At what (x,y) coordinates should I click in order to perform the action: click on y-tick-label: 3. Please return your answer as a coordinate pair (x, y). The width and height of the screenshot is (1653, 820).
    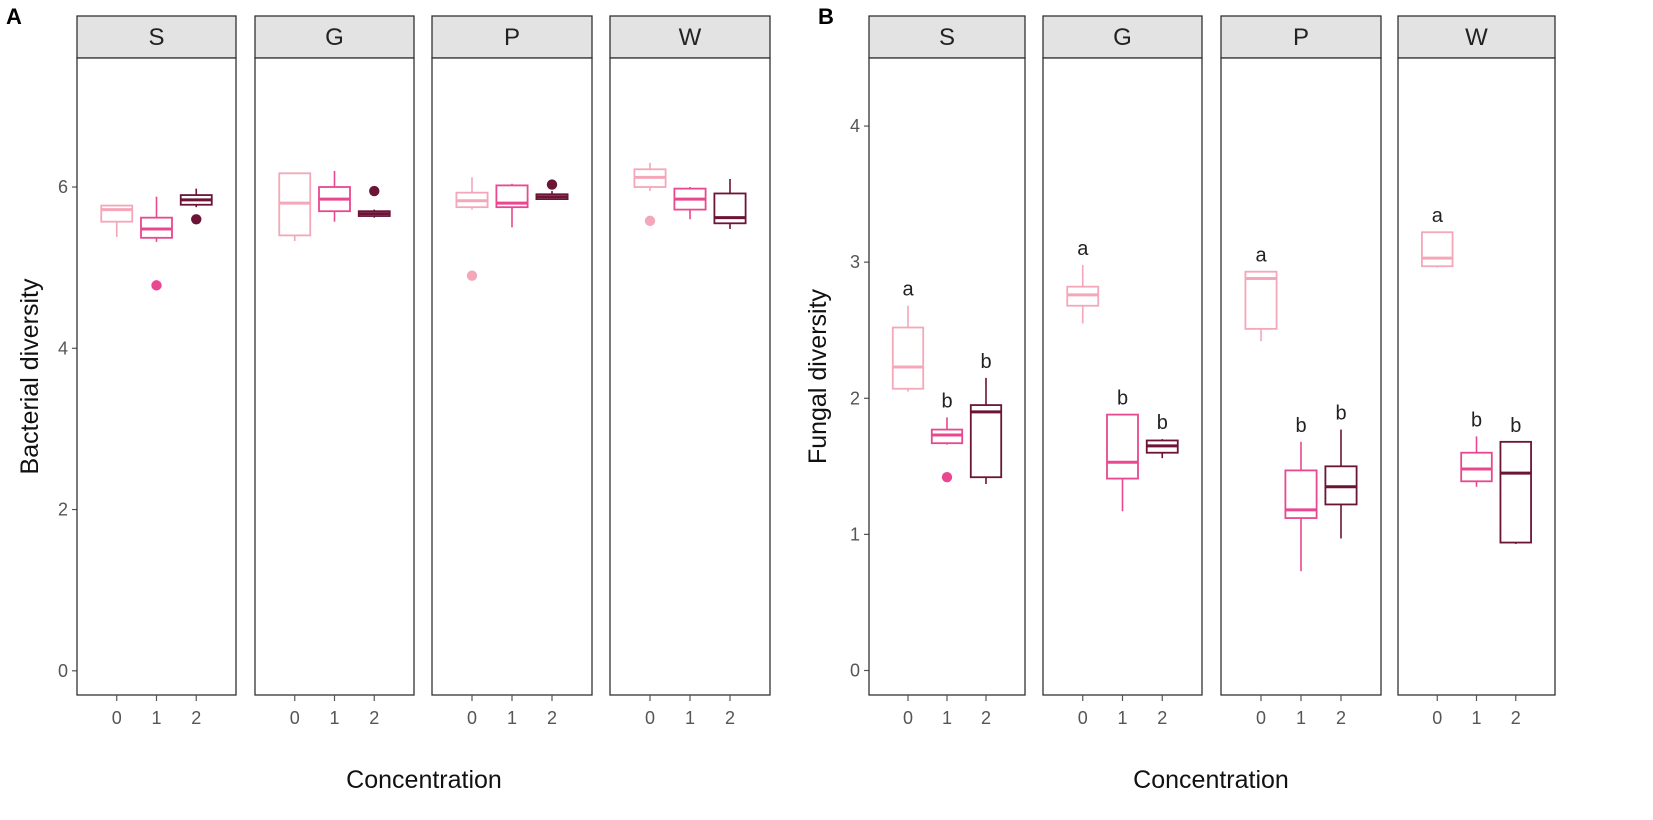
    Looking at the image, I should click on (855, 262).